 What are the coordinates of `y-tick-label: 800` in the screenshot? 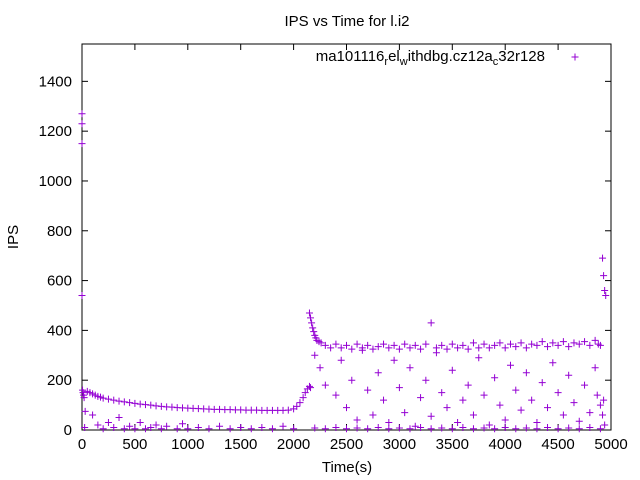 It's located at (59, 231).